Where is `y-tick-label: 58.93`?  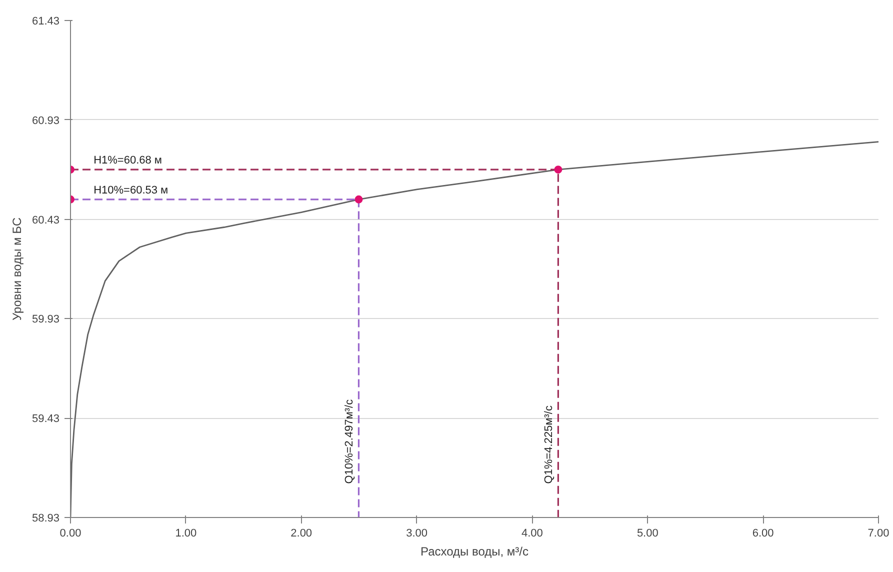
y-tick-label: 58.93 is located at coordinates (46, 518).